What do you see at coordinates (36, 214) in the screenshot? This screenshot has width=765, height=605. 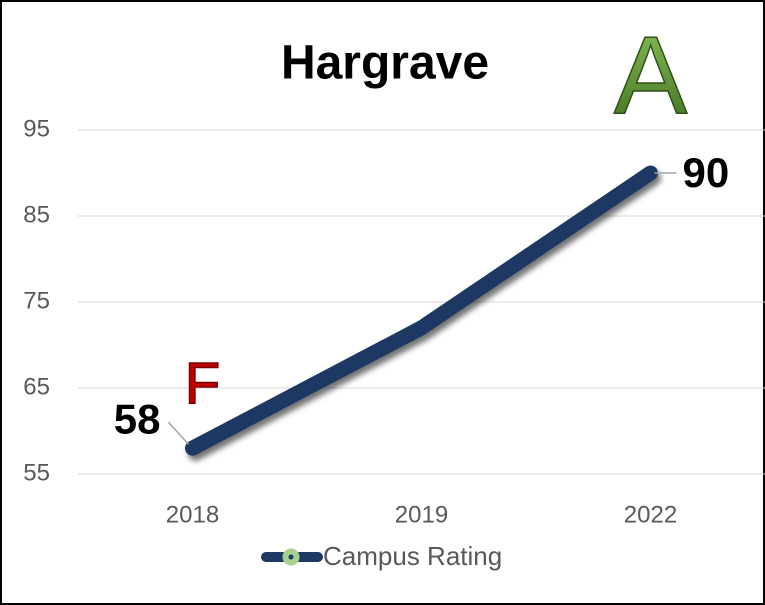 I see `y-tick-label: 85` at bounding box center [36, 214].